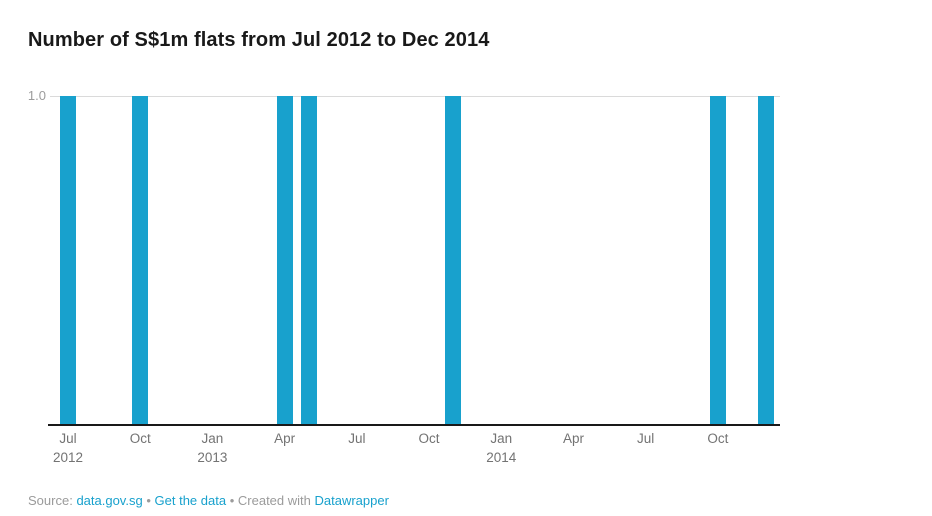 This screenshot has height=516, width=932. Describe the element at coordinates (351, 500) in the screenshot. I see `datawrapper-link: Datawrapper` at that location.